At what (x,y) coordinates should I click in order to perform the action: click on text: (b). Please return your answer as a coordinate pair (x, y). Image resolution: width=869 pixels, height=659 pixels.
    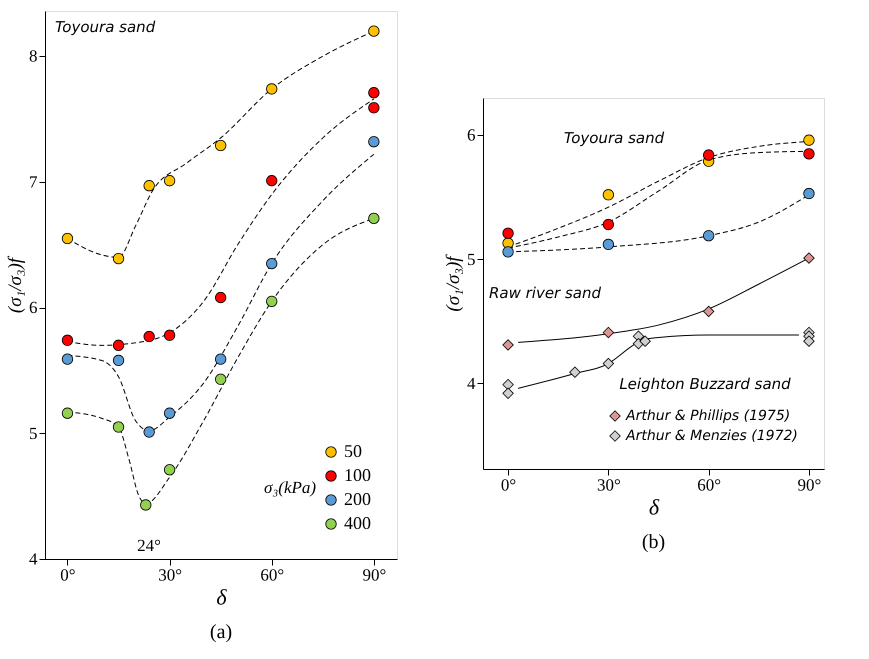
    Looking at the image, I should click on (654, 542).